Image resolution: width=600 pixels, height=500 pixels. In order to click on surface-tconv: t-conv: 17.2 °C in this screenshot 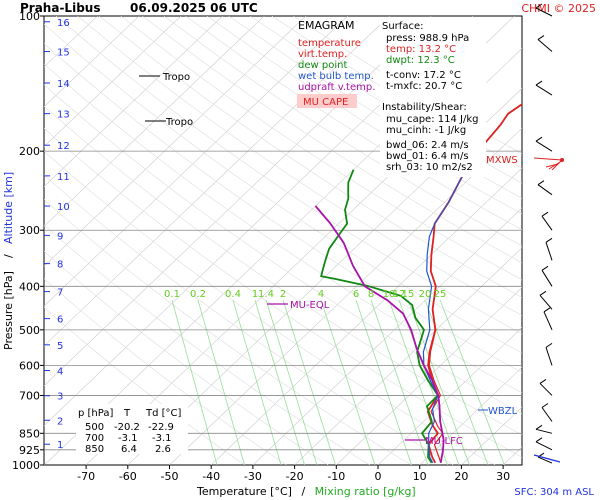, I will do `click(423, 75)`.